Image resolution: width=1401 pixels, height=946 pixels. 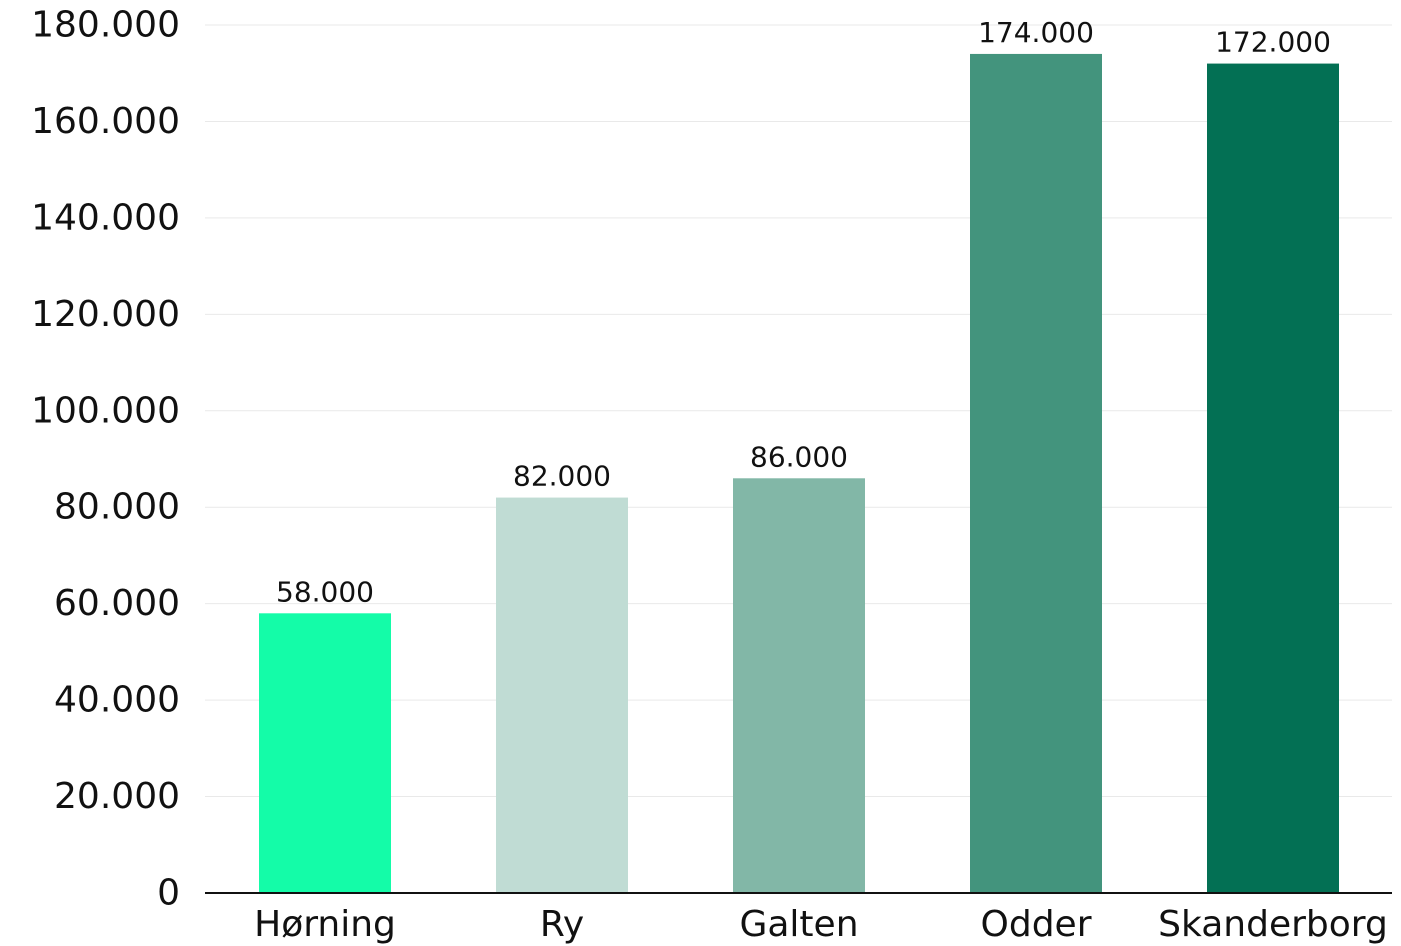 What do you see at coordinates (1273, 924) in the screenshot?
I see `x-tick-label: Skanderborg` at bounding box center [1273, 924].